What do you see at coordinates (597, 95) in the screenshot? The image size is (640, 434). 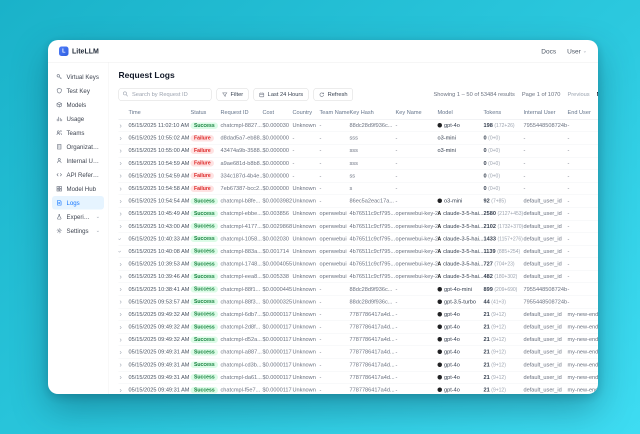 I see `next-button: Next` at bounding box center [597, 95].